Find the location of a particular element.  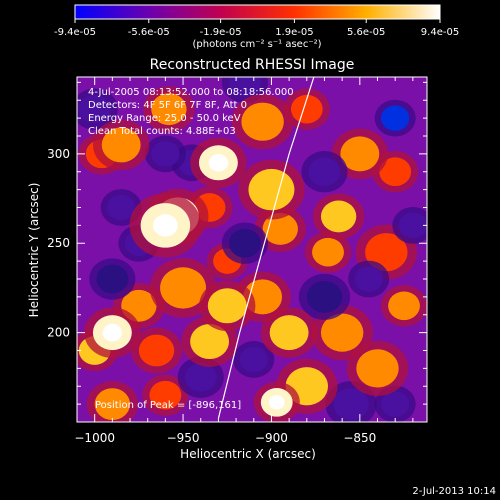

colorbar-tick-label: 9.4e-05 is located at coordinates (440, 32).